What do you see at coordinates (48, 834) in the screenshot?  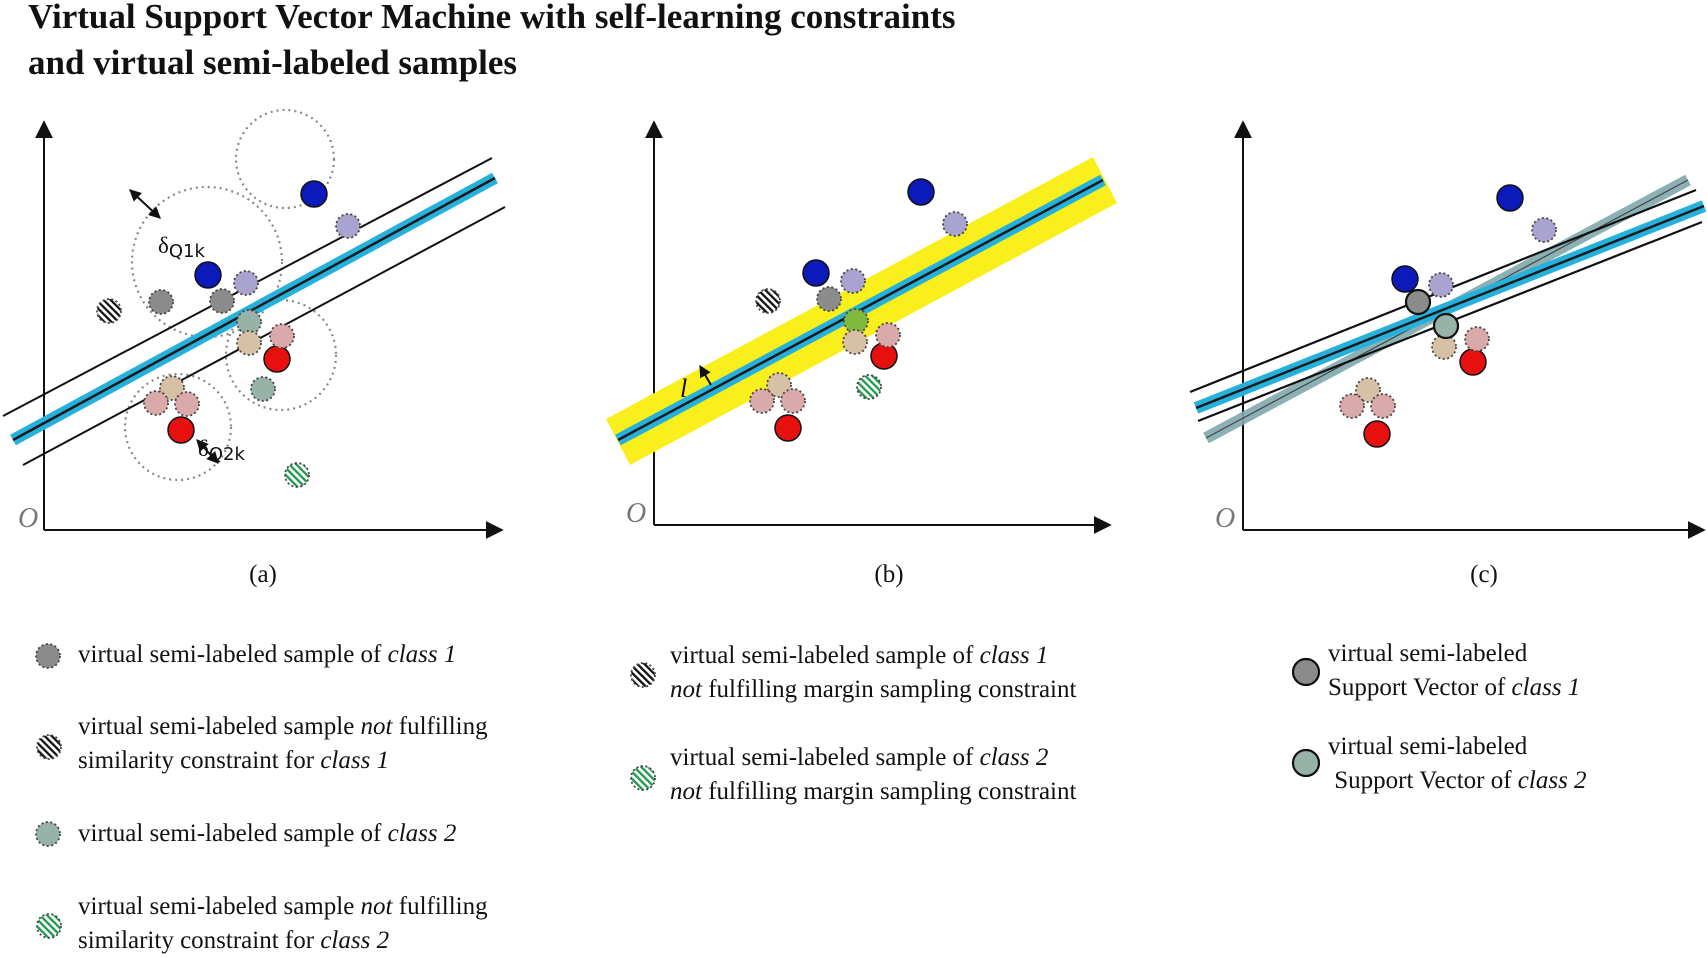 I see `legend-symbol-vs-class2` at bounding box center [48, 834].